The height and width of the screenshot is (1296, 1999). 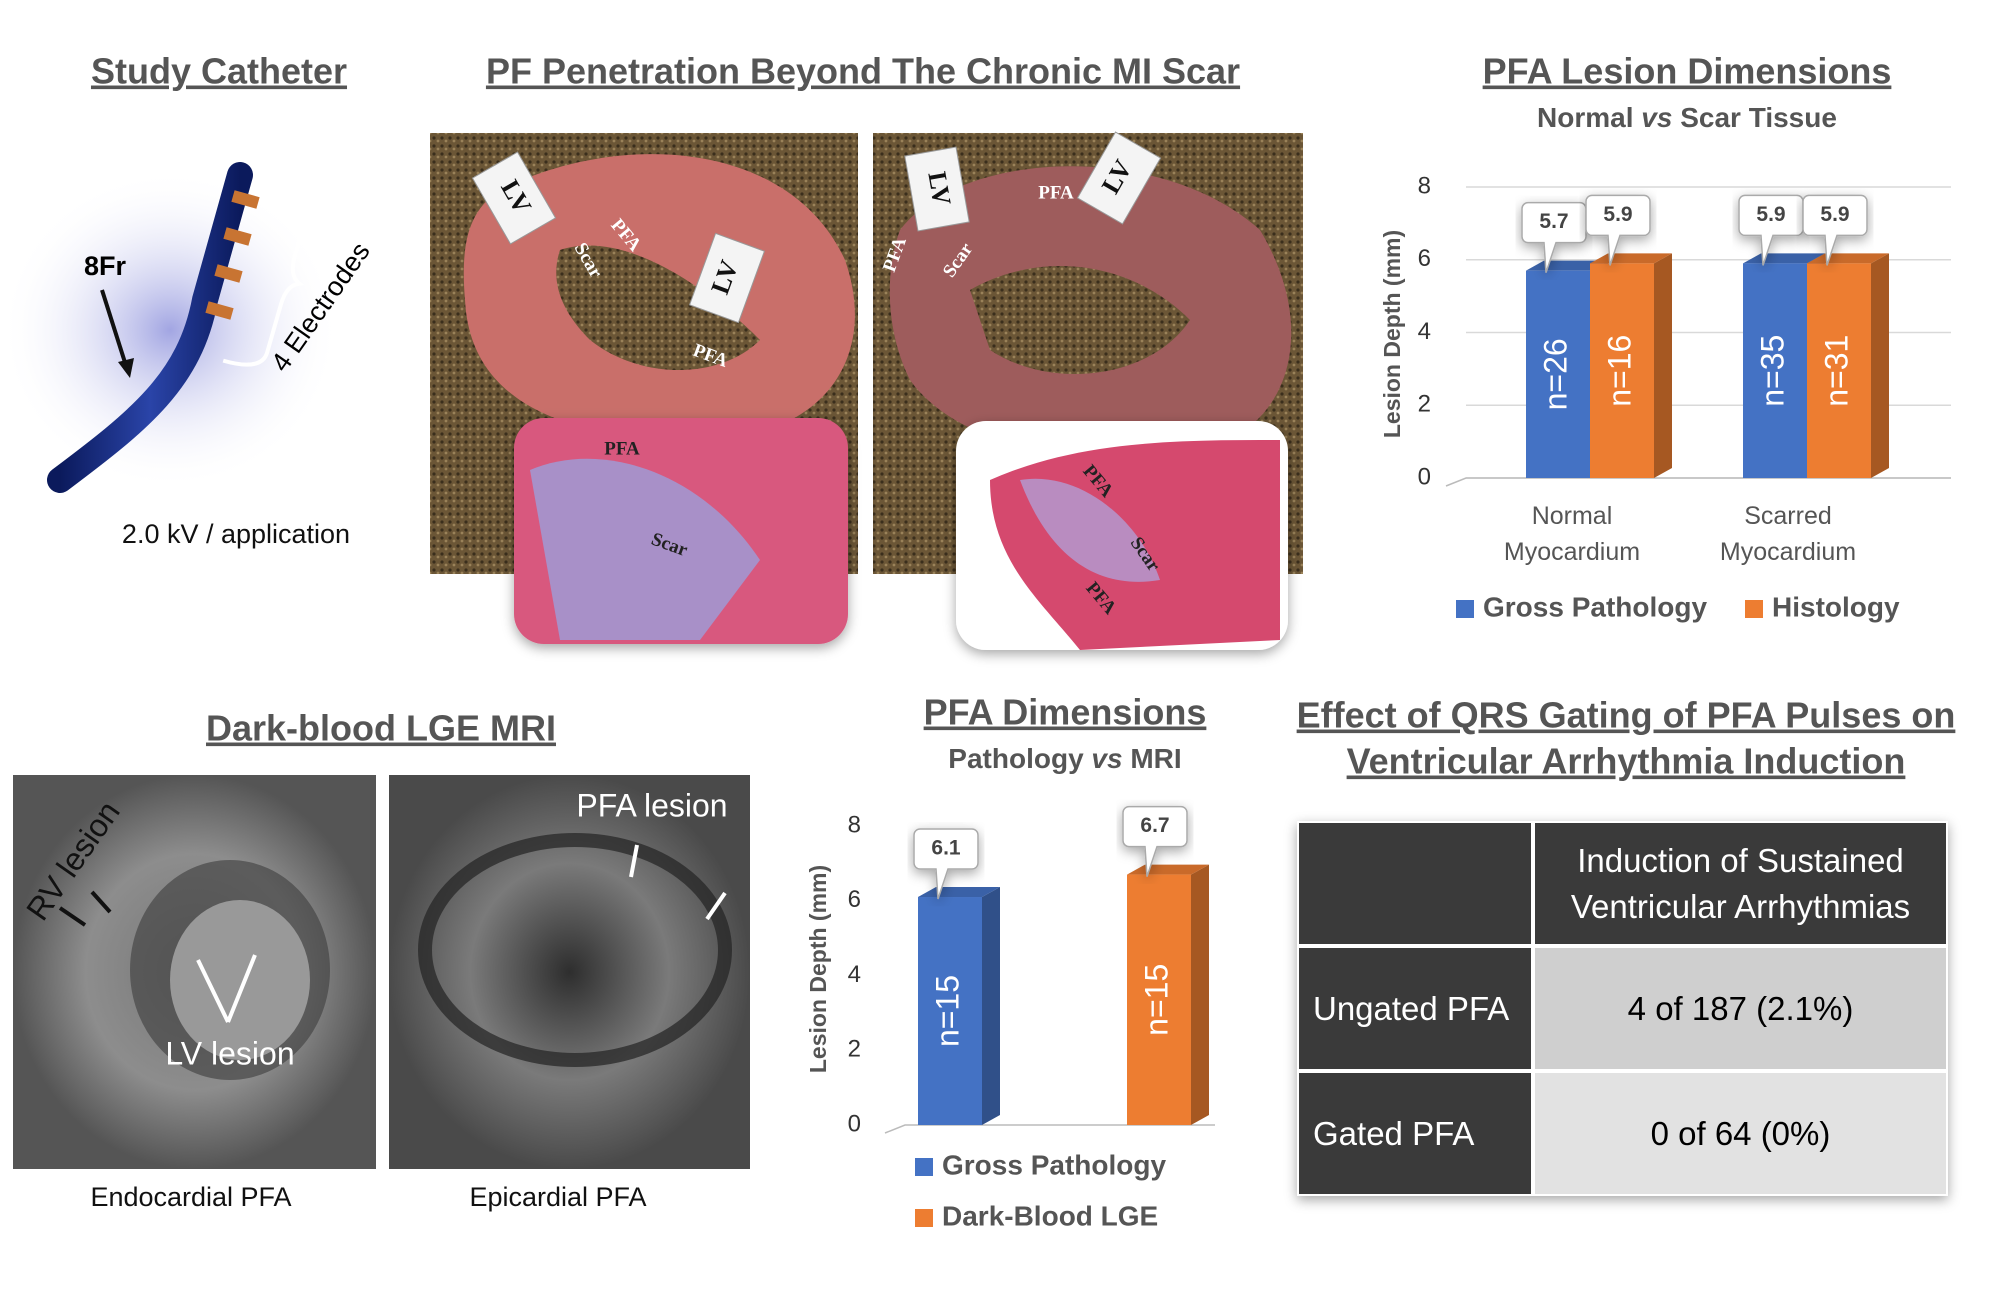 I want to click on chart-subtitle: Pathology vs MRI, so click(x=1064, y=758).